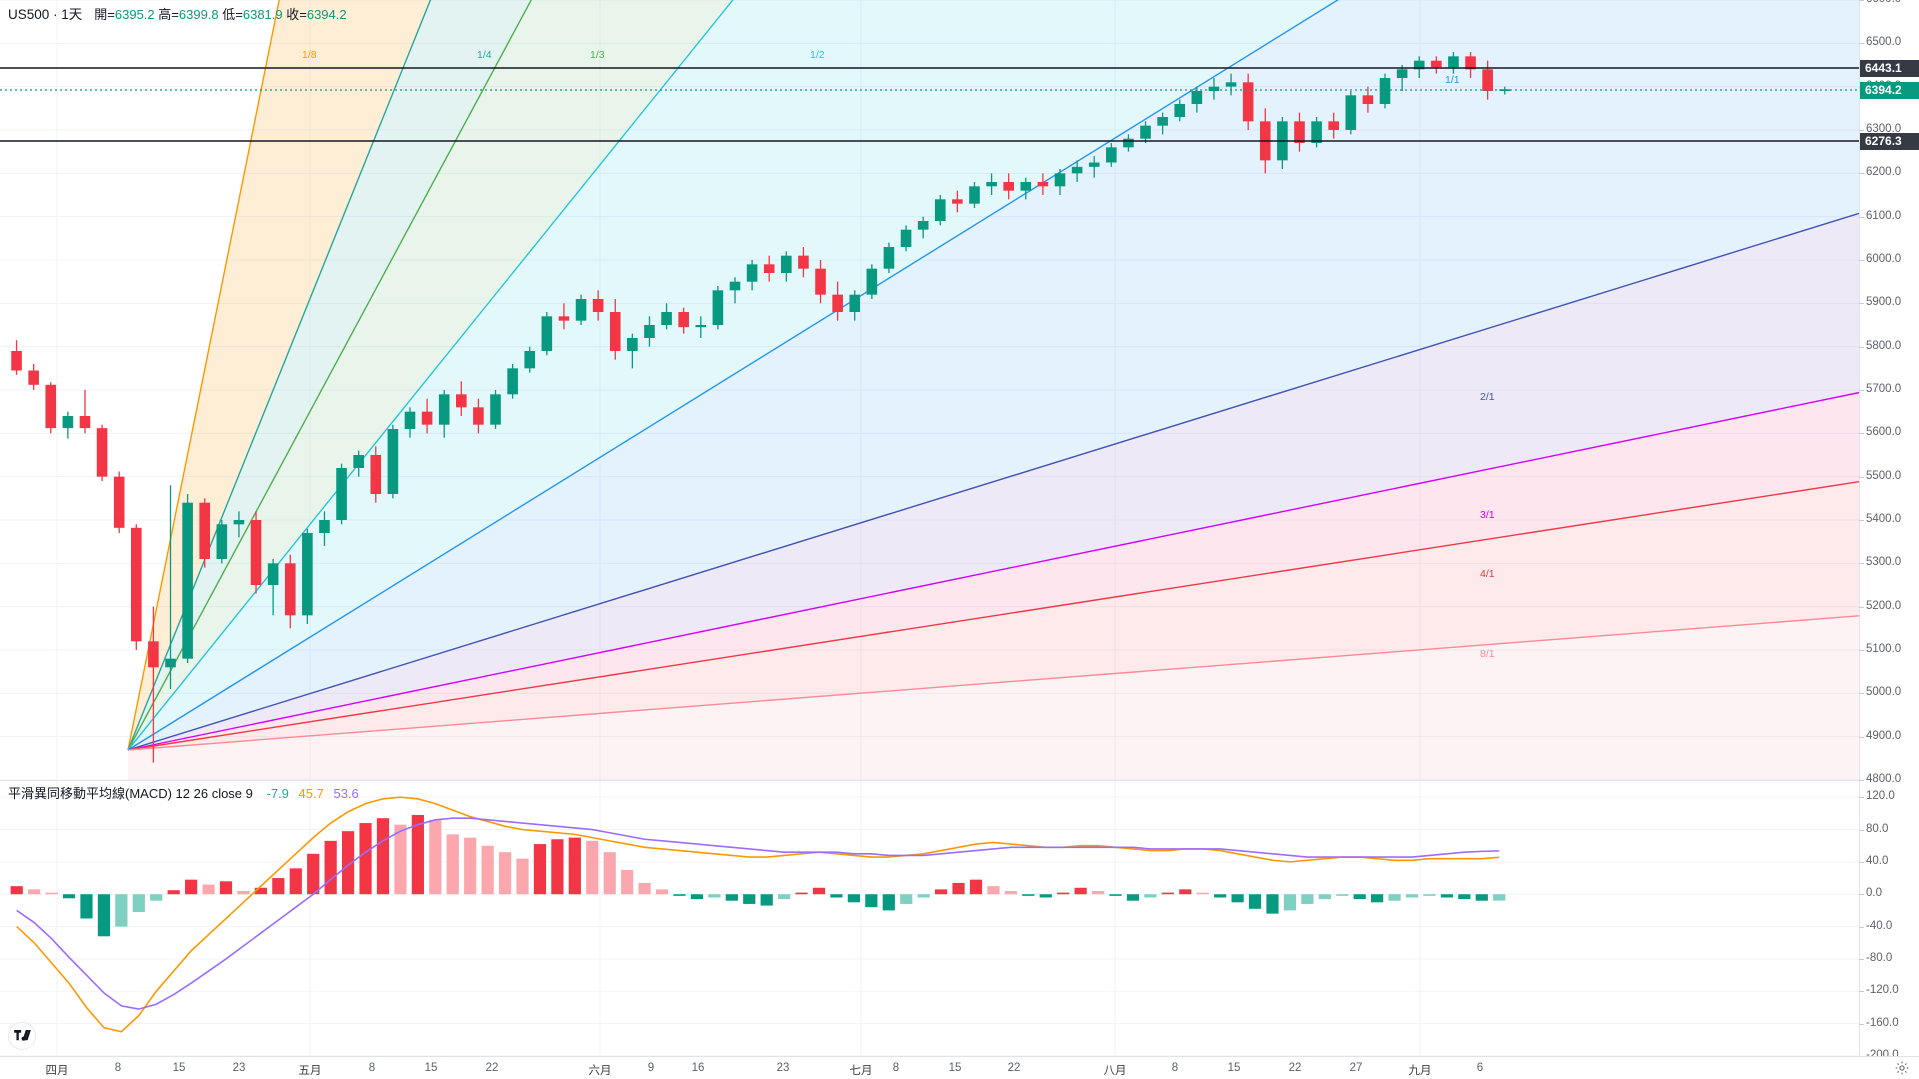 The image size is (1919, 1079). What do you see at coordinates (993, 697) in the screenshot?
I see `gann-band-outer` at bounding box center [993, 697].